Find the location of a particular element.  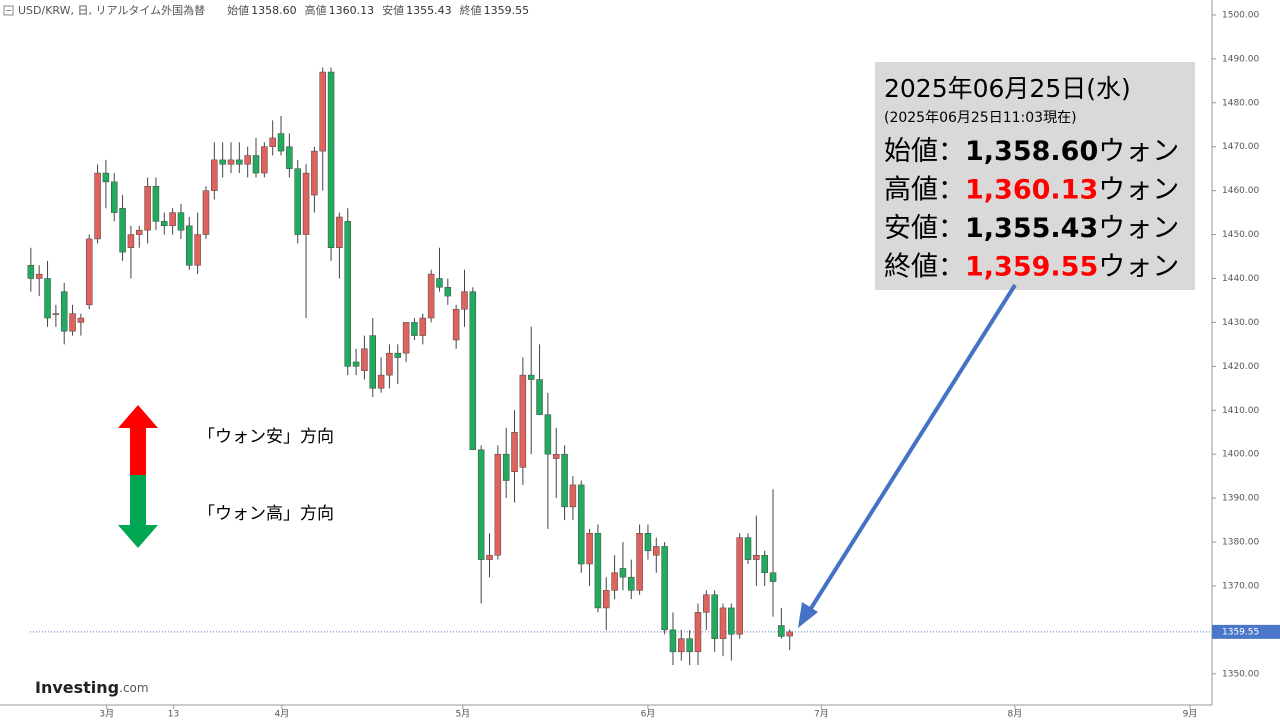

x-tick-label: 7月 is located at coordinates (821, 714).